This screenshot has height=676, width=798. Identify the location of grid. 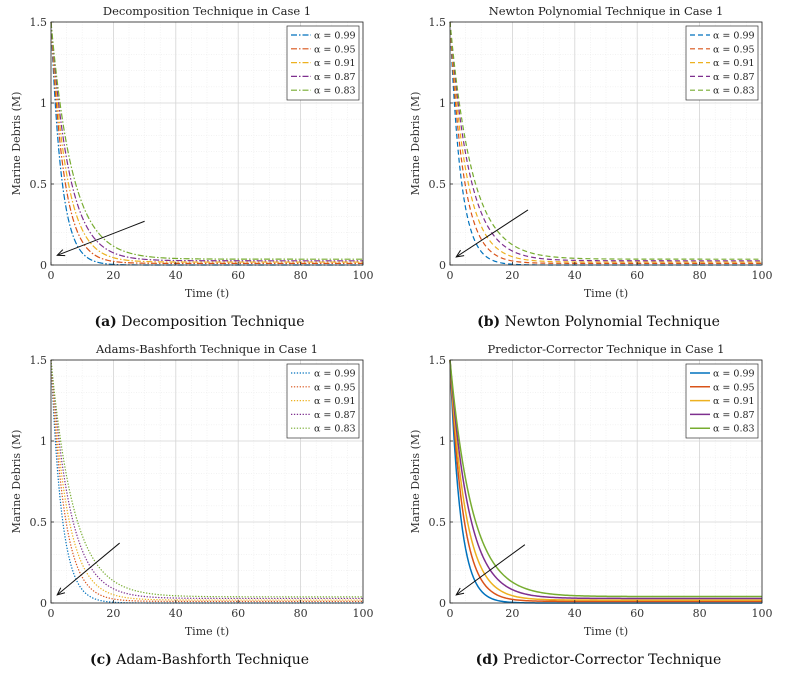
(606, 481).